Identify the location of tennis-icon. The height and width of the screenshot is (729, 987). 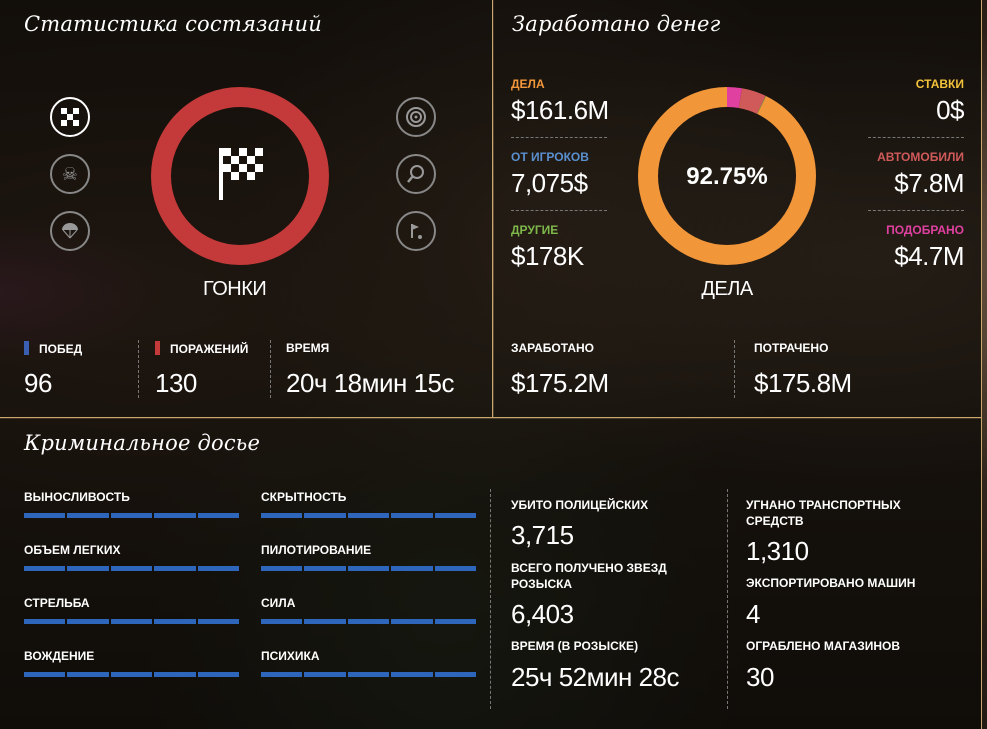
(416, 174).